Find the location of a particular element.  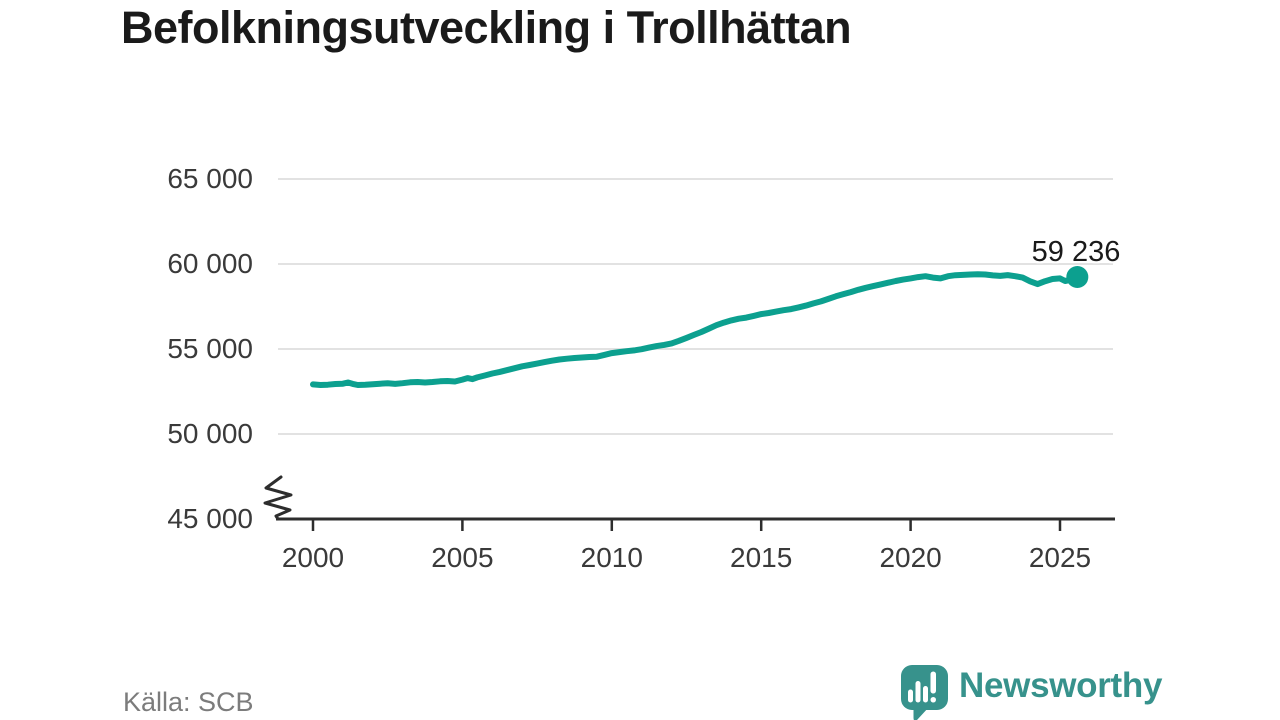

x-tick-label: 2020 is located at coordinates (910, 557).